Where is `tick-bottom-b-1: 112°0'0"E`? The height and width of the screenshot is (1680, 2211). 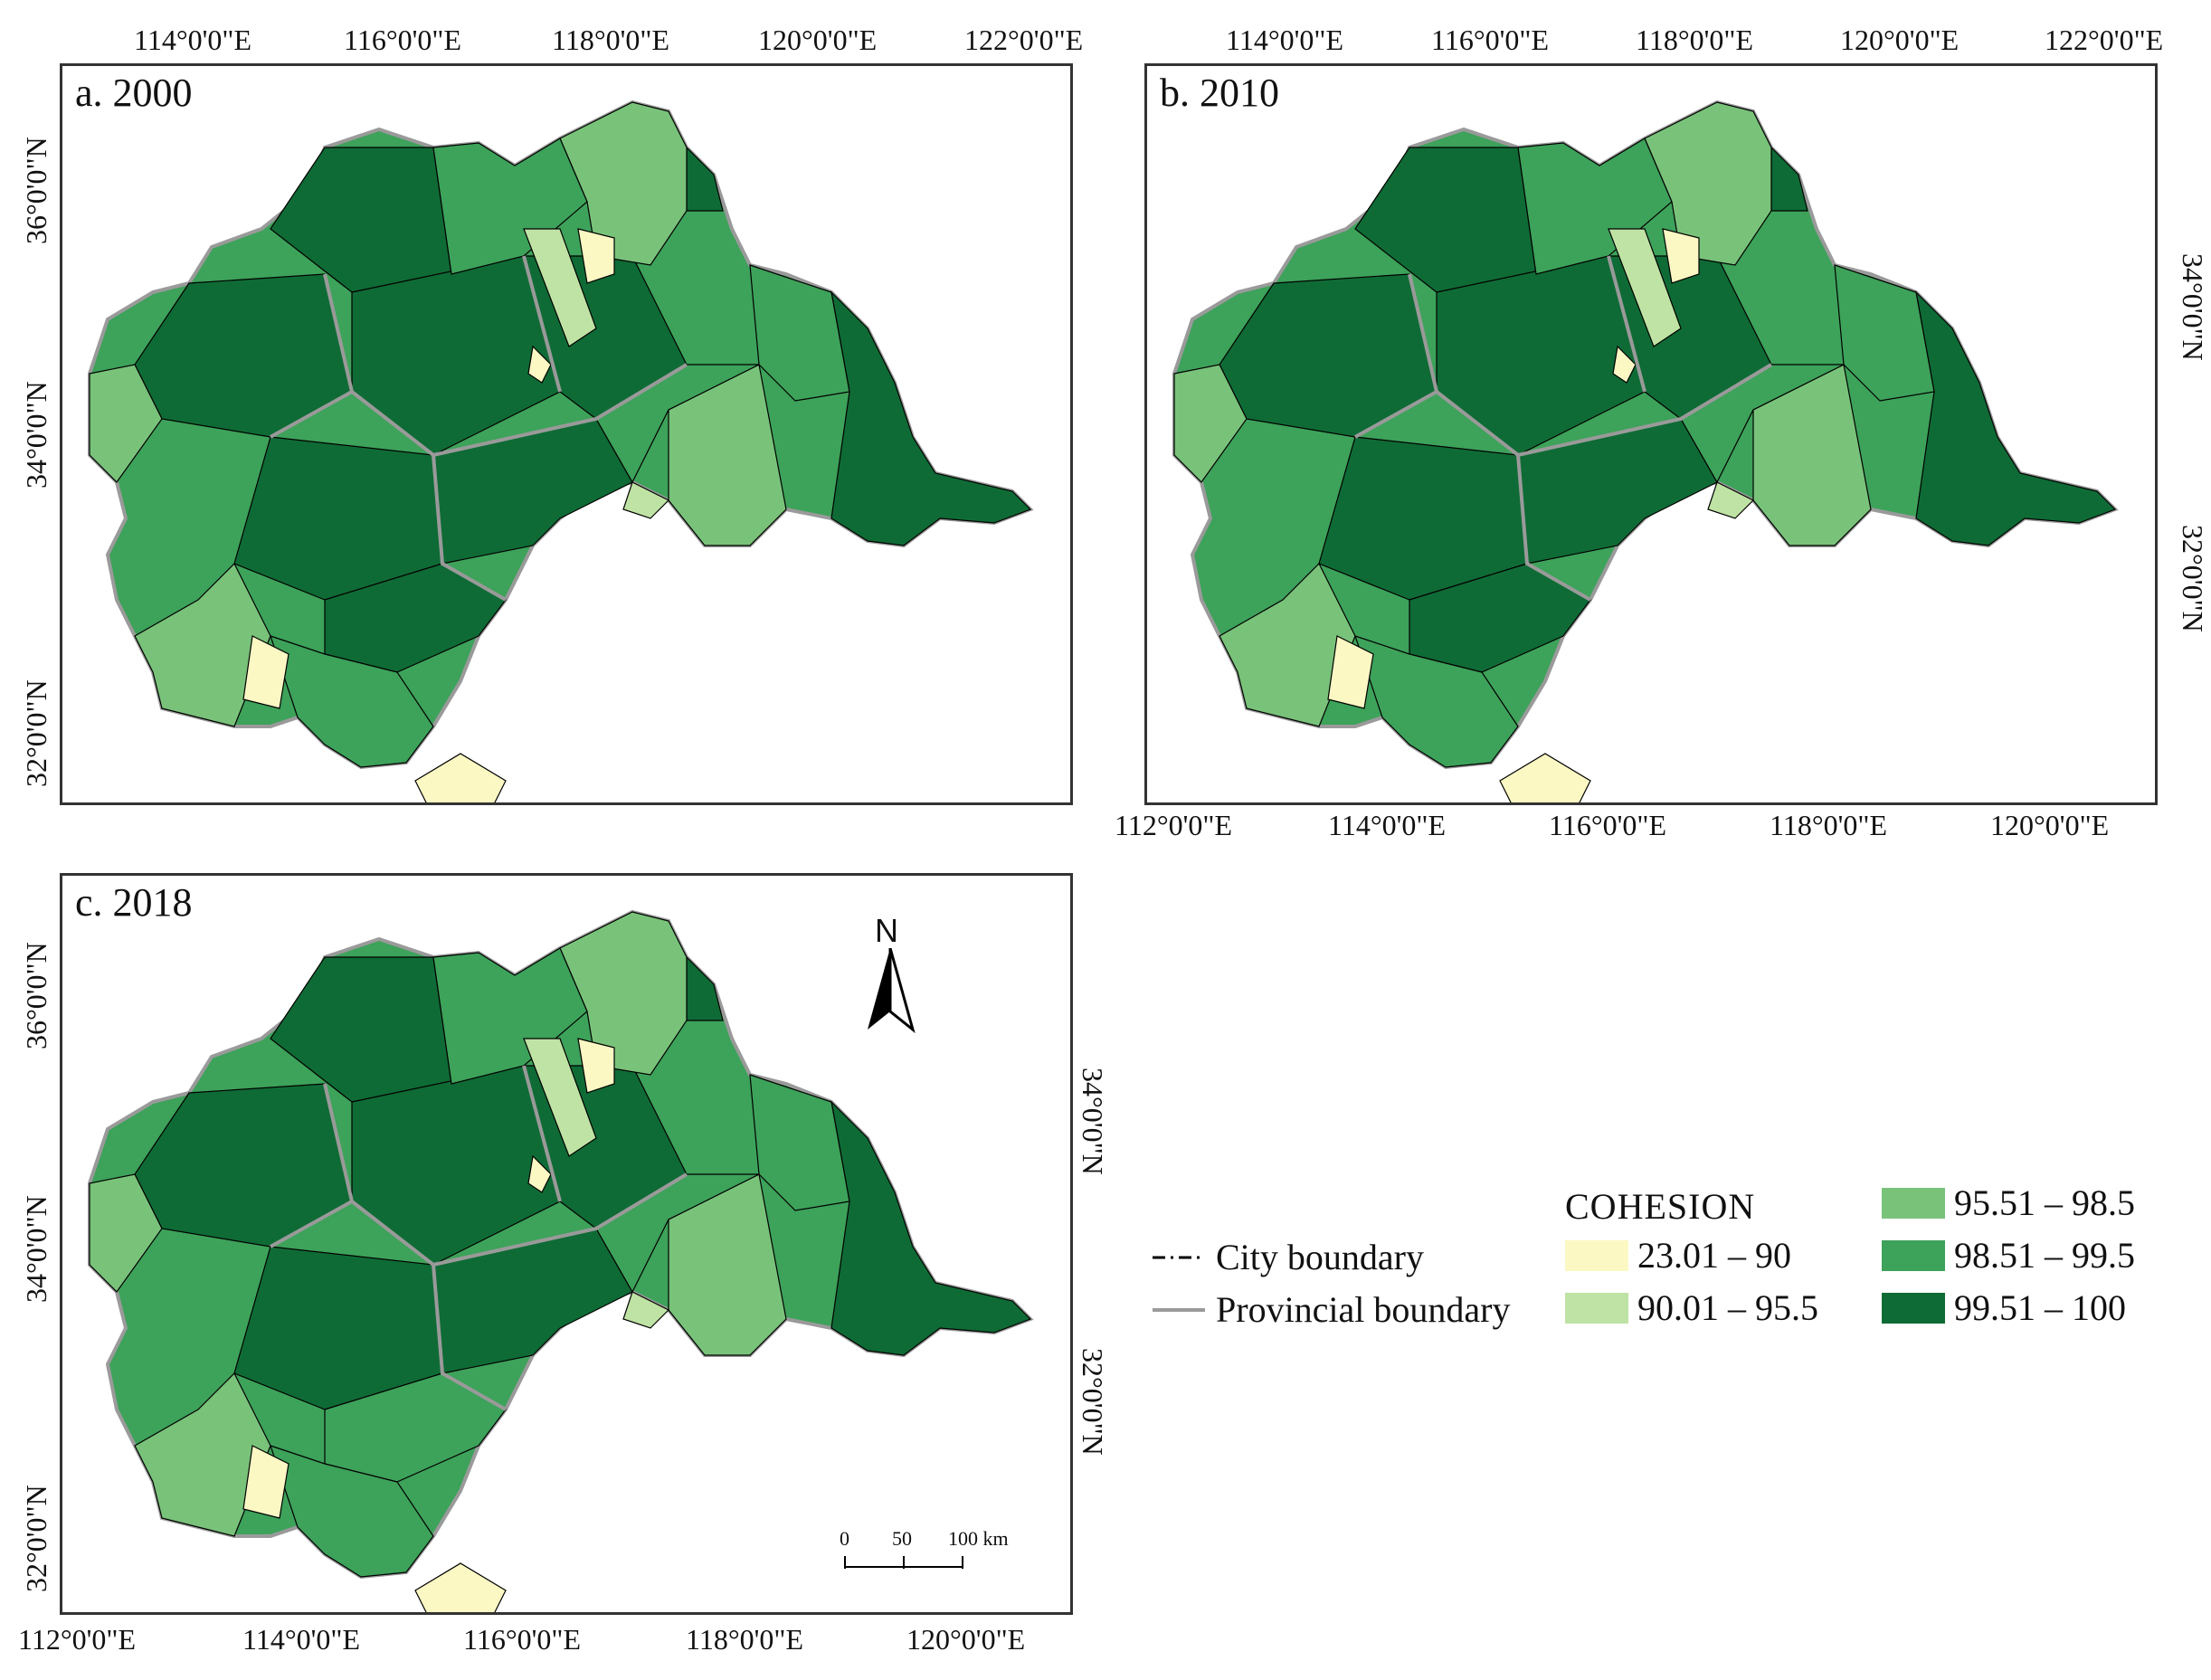
tick-bottom-b-1: 112°0'0"E is located at coordinates (1174, 825).